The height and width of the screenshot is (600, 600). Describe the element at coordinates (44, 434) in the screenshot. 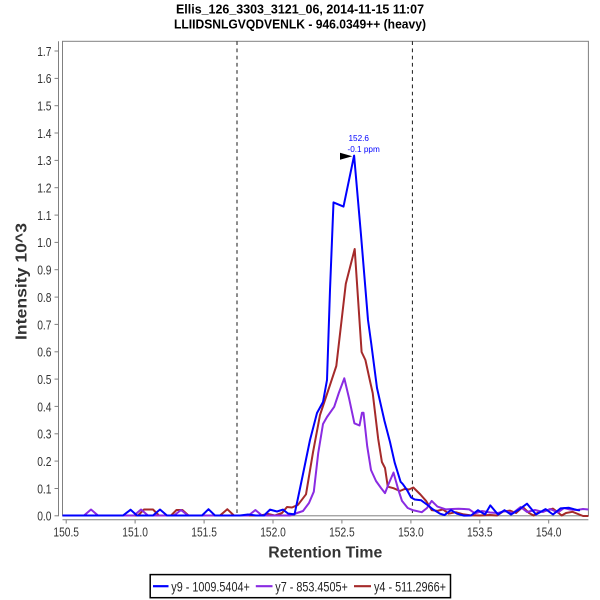

I see `svg-text: 0.3` at that location.